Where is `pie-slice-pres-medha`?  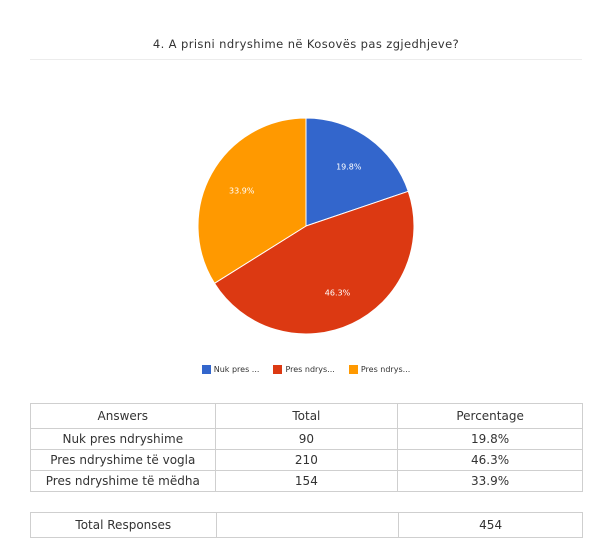 pie-slice-pres-medha is located at coordinates (252, 200).